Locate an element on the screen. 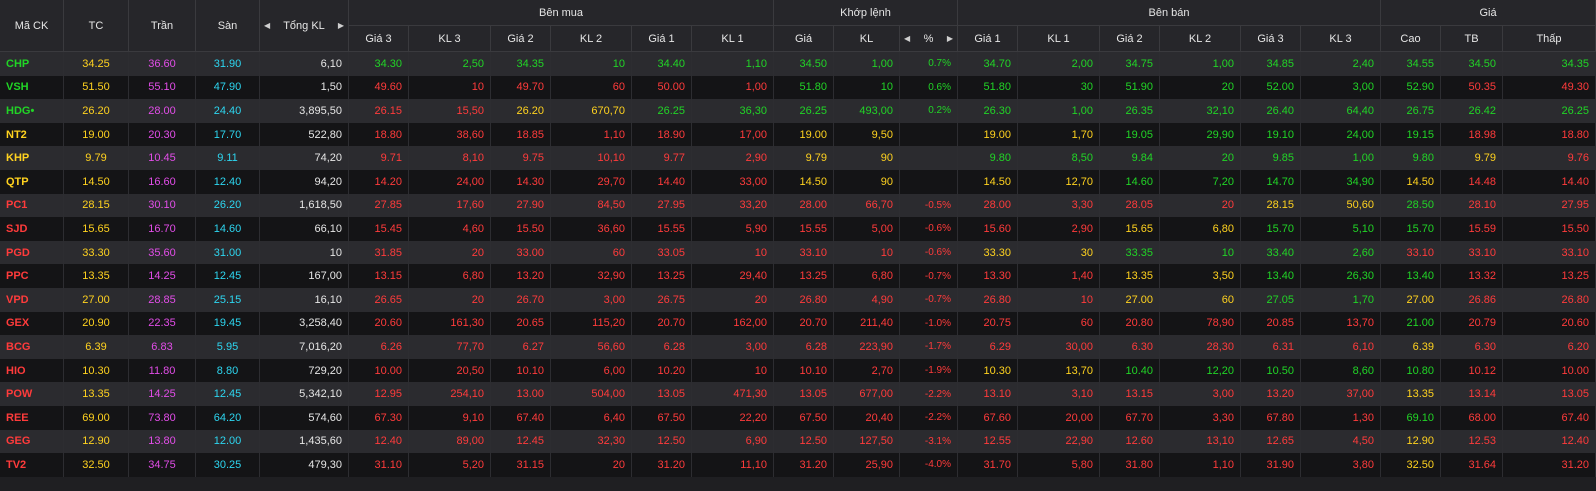 The image size is (1596, 491). buy-kl-3-cell: 161,30 is located at coordinates (450, 323).